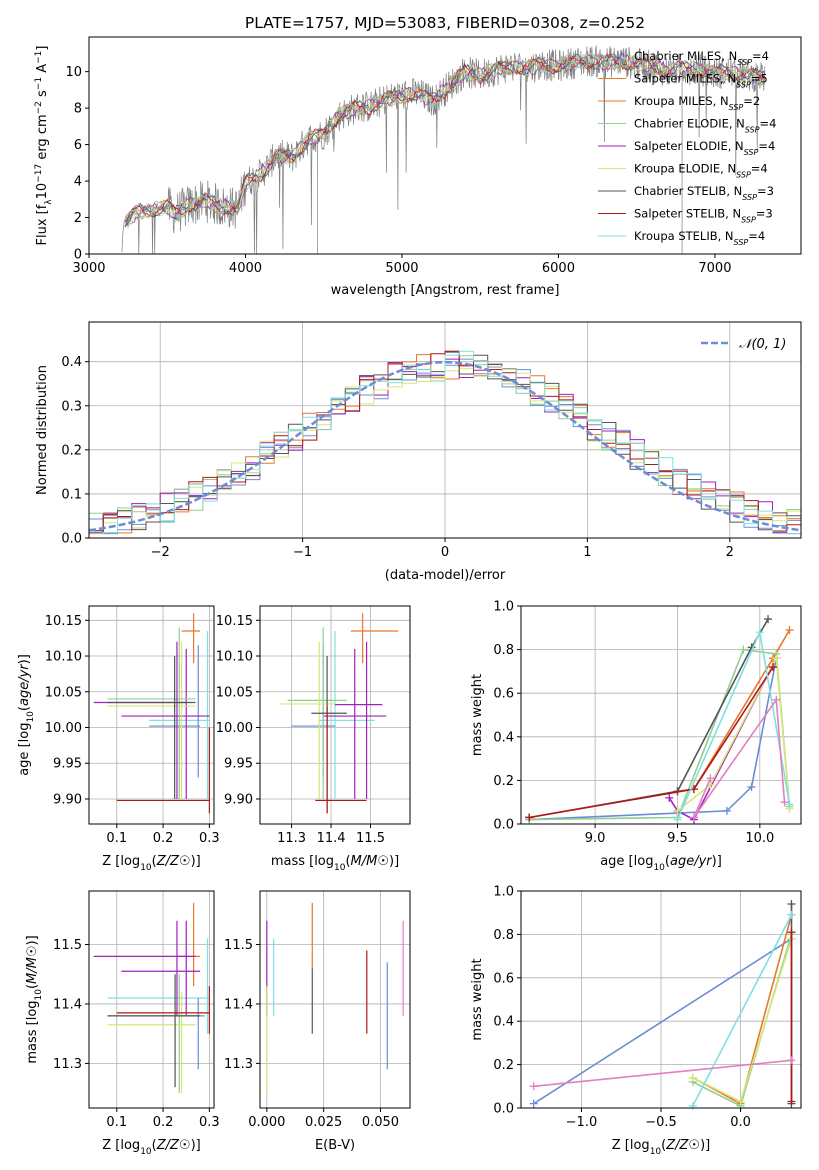 The image size is (819, 1170). I want to click on x-tick-label: 3000, so click(88, 268).